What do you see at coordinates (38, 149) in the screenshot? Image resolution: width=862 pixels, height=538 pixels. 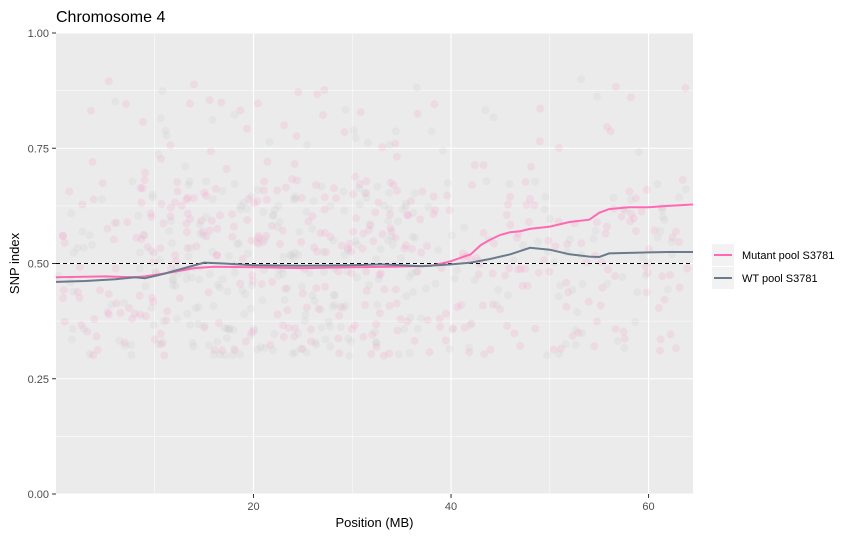 I see `y-tick-label-3: 0.75` at bounding box center [38, 149].